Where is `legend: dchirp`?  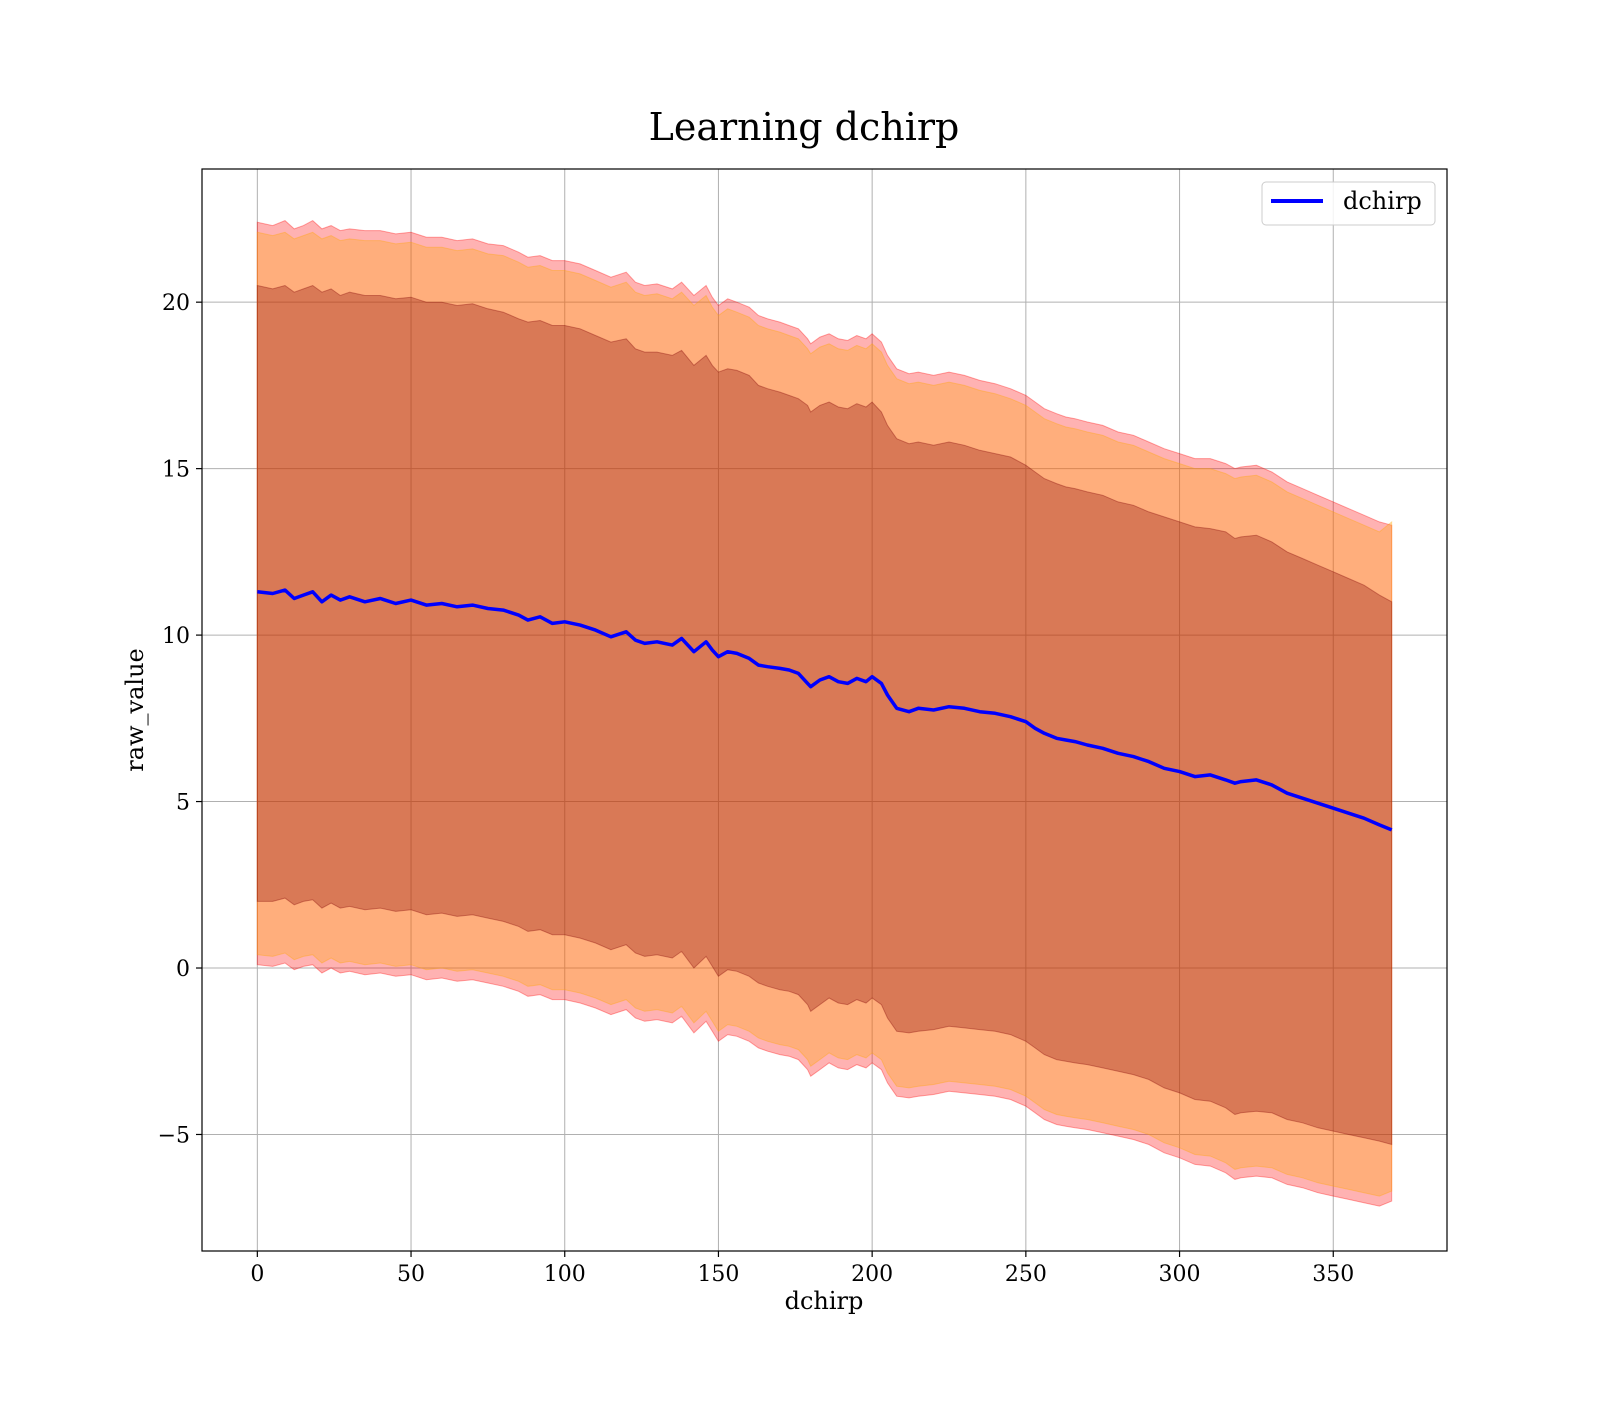 legend: dchirp is located at coordinates (1348, 203).